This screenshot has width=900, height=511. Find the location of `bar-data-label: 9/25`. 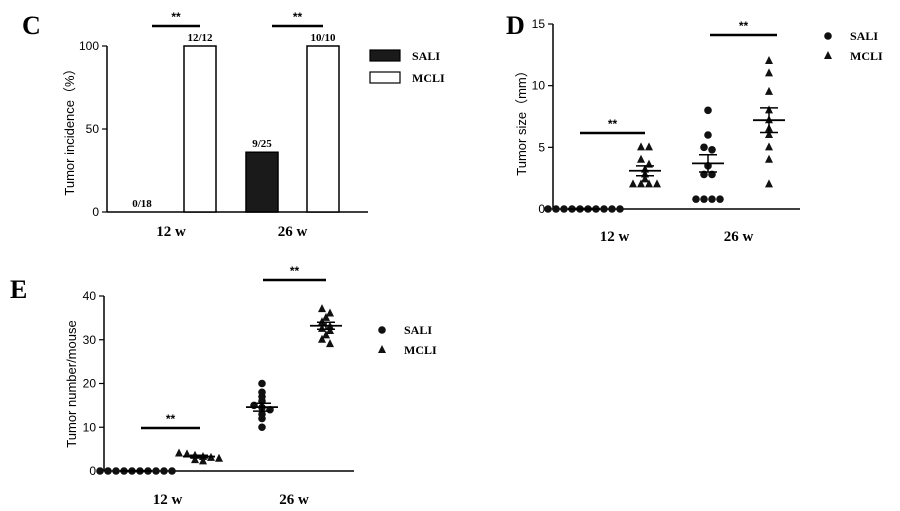

bar-data-label: 9/25 is located at coordinates (262, 144).